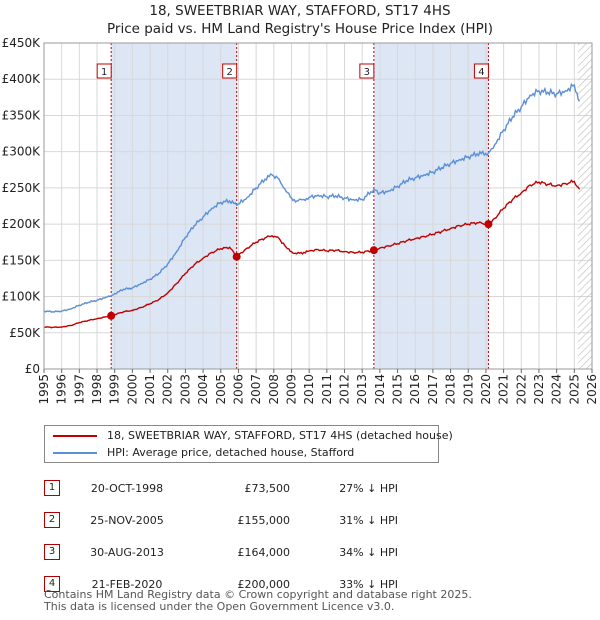 The image size is (600, 620). I want to click on sale-label-3: 3, so click(367, 71).